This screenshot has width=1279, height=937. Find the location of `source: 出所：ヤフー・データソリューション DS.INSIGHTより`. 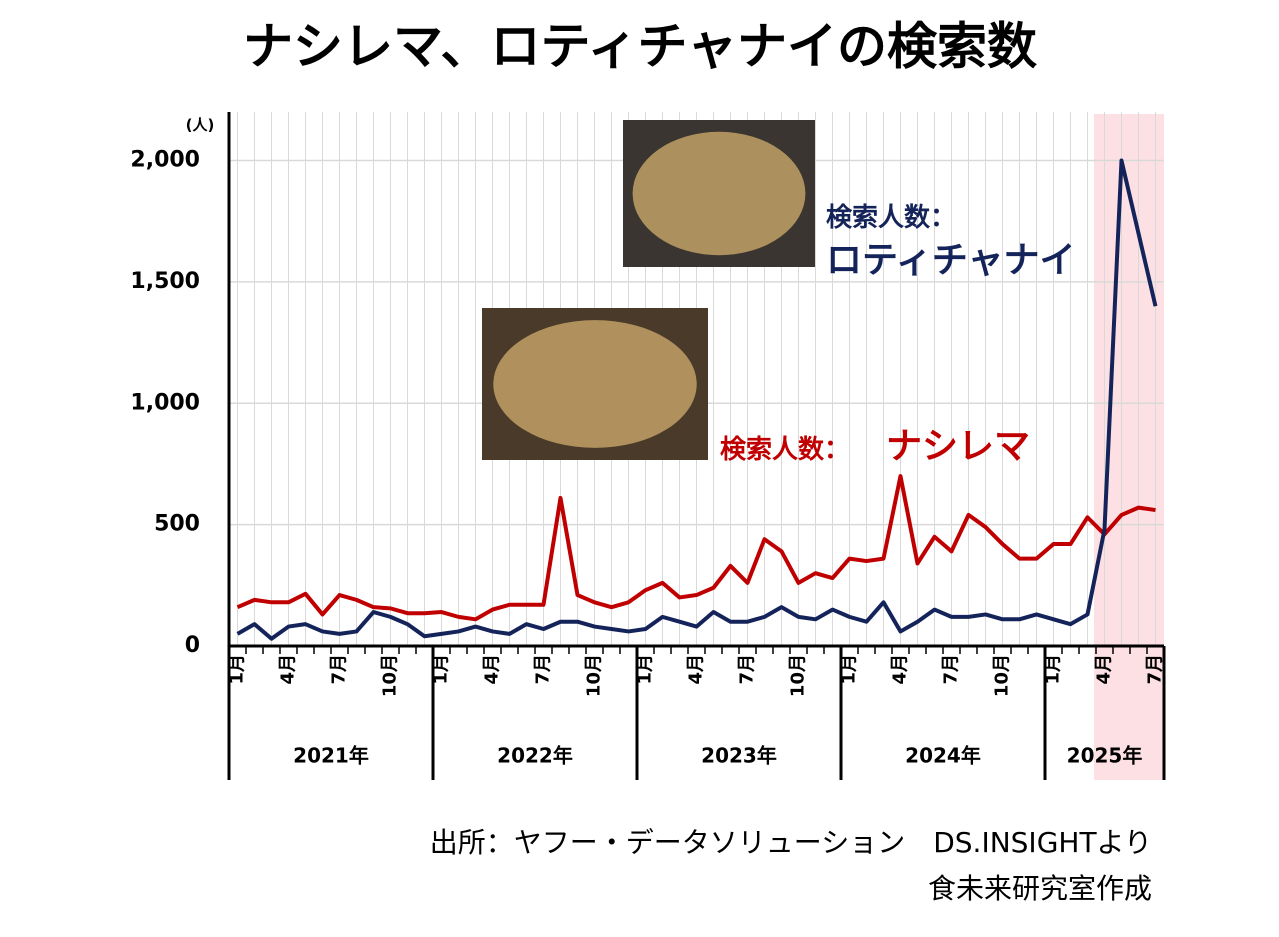

source: 出所：ヤフー・データソリューション DS.INSIGHTより is located at coordinates (791, 842).